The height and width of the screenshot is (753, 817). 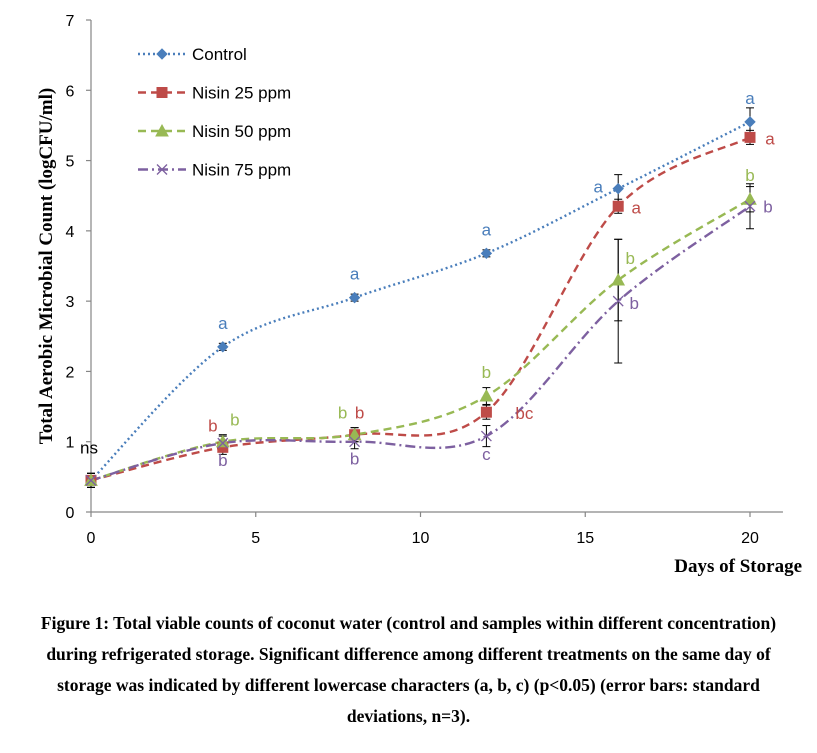 I want to click on x-tick-label: 0, so click(x=91, y=538).